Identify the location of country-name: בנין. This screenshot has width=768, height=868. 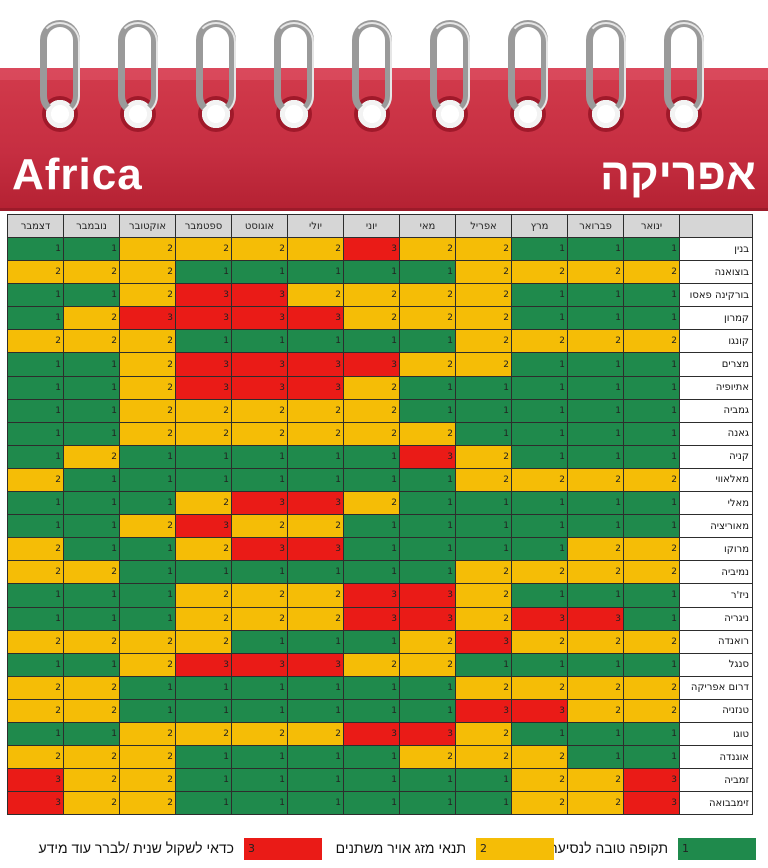
(716, 249).